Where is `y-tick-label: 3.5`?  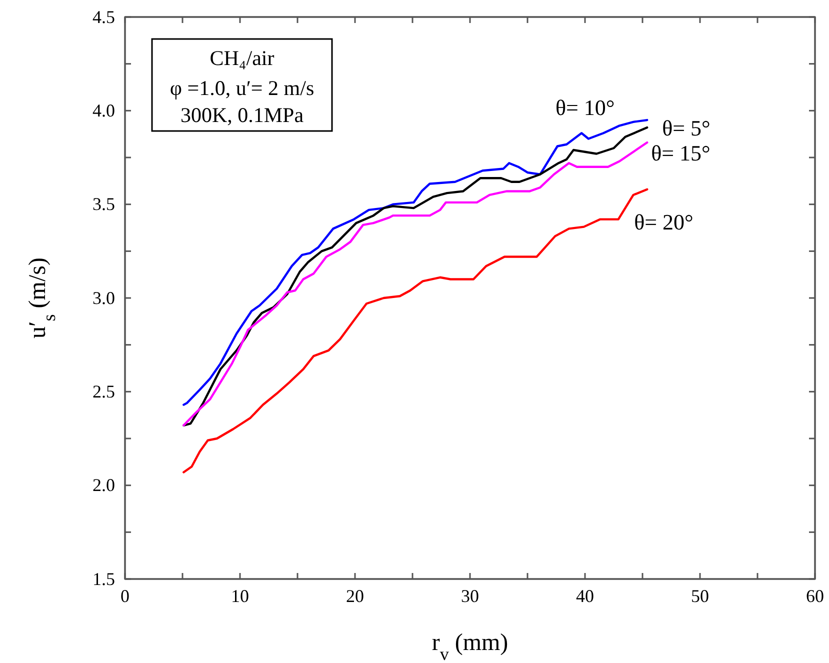
y-tick-label: 3.5 is located at coordinates (103, 204).